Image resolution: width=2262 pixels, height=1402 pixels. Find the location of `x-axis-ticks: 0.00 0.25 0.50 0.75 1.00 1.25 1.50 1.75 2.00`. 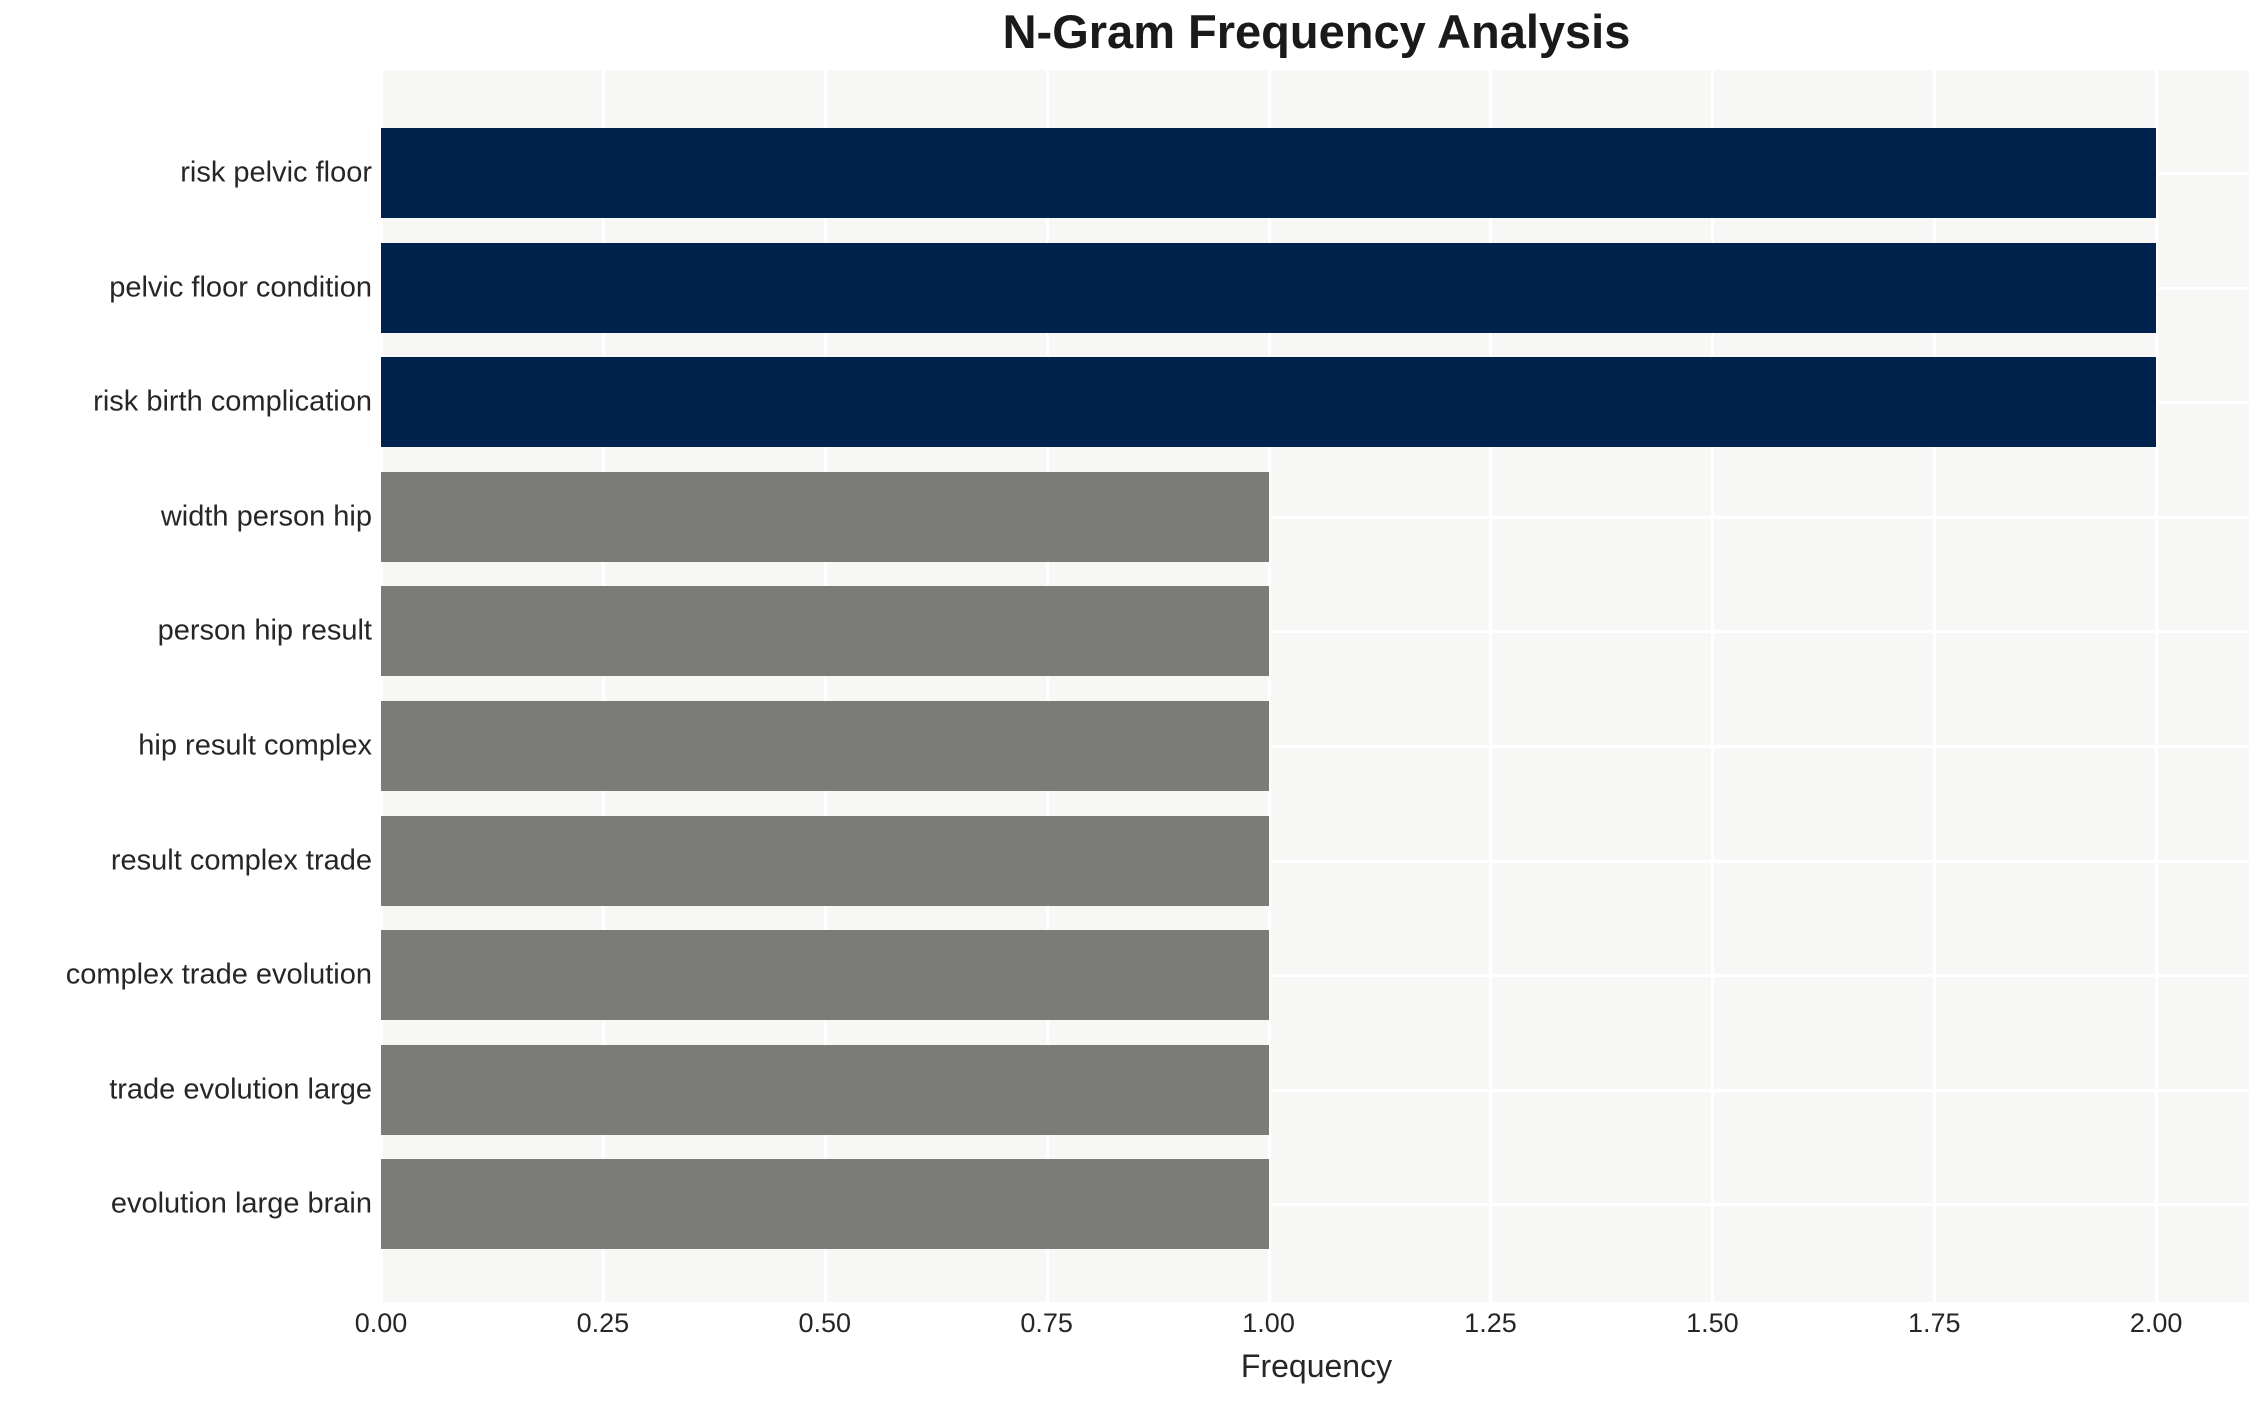

x-axis-ticks: 0.00 0.25 0.50 0.75 1.00 1.25 1.50 1.75 2.00 is located at coordinates (1303, 1326).